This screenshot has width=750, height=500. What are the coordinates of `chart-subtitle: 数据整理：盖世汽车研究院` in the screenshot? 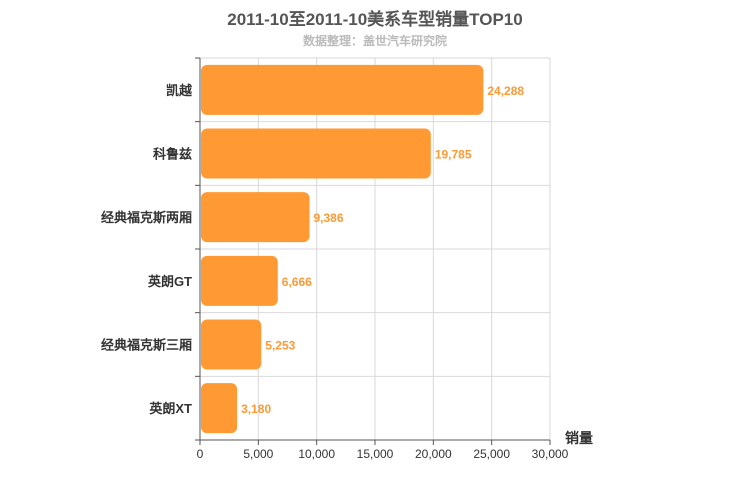 It's located at (374, 41).